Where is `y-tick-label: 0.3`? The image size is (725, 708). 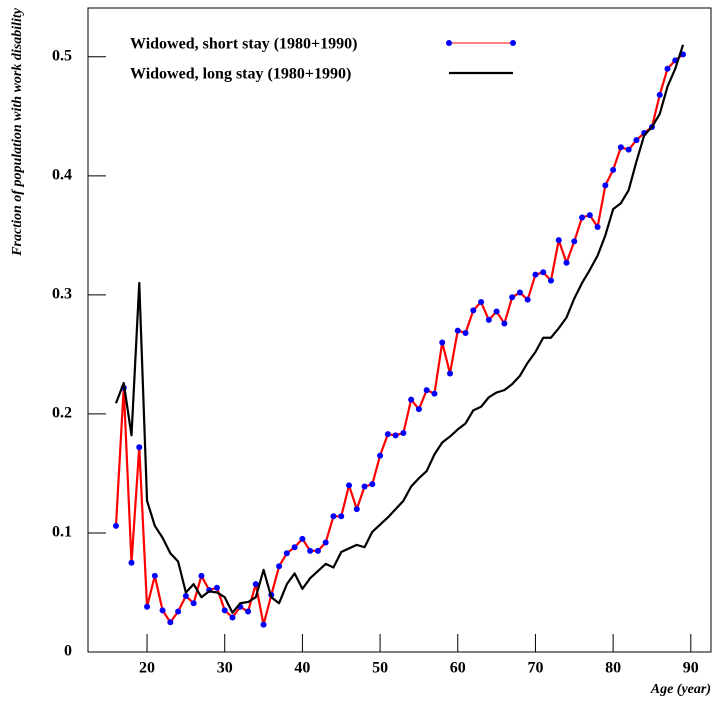
y-tick-label: 0.3 is located at coordinates (62, 294).